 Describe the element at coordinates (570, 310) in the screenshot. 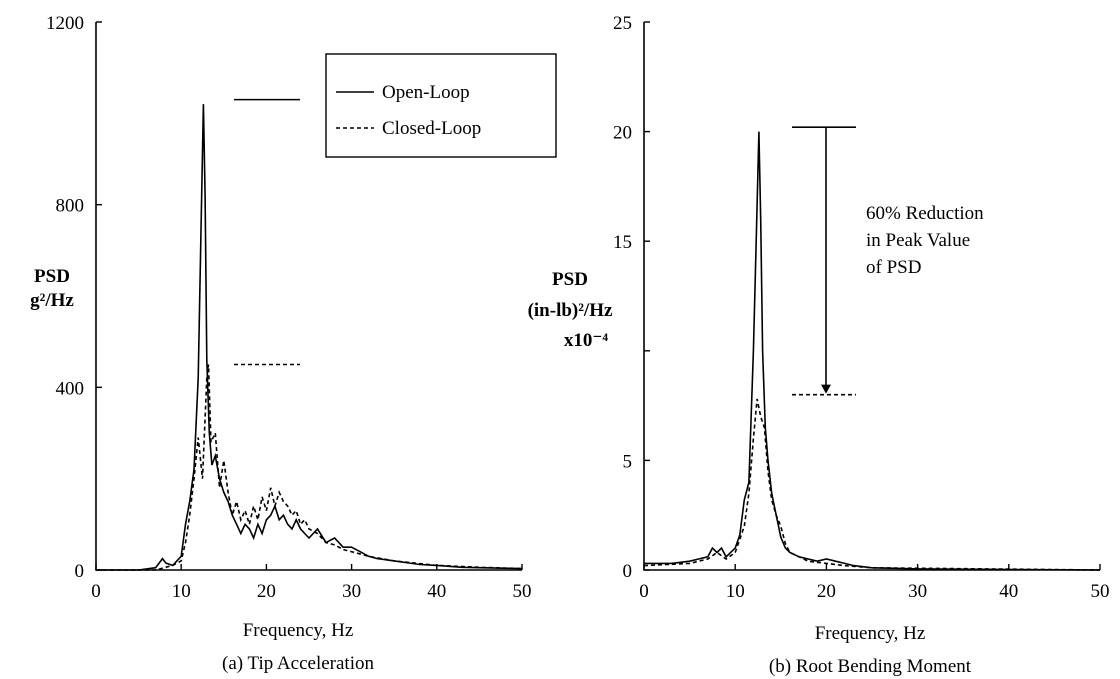

I see `panel-b-ylabel-line-2: (in-lb)²/Hz` at that location.